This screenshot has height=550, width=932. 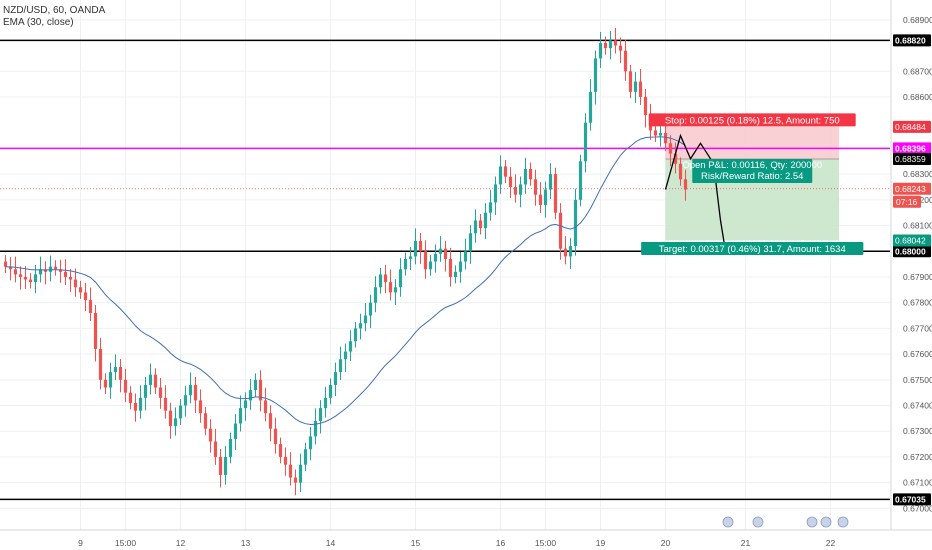 I want to click on indicator-label: EMA (30, close), so click(x=38, y=22).